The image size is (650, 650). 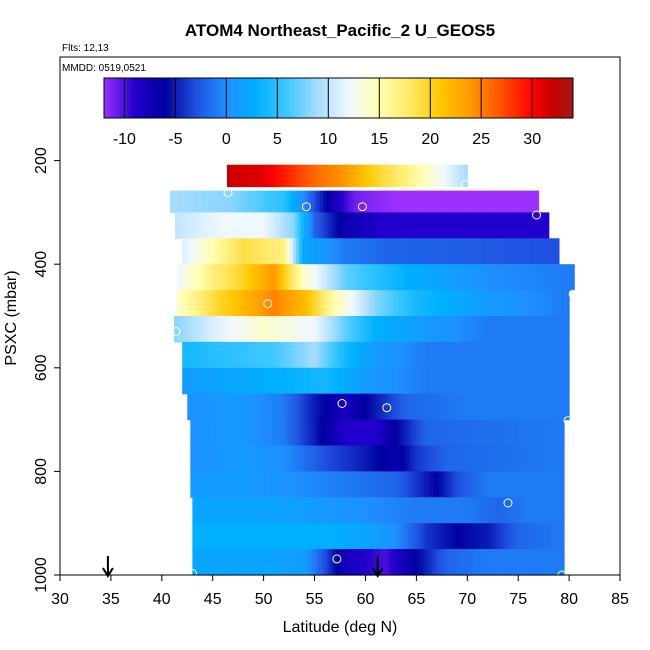 I want to click on data-point, so click(x=387, y=408).